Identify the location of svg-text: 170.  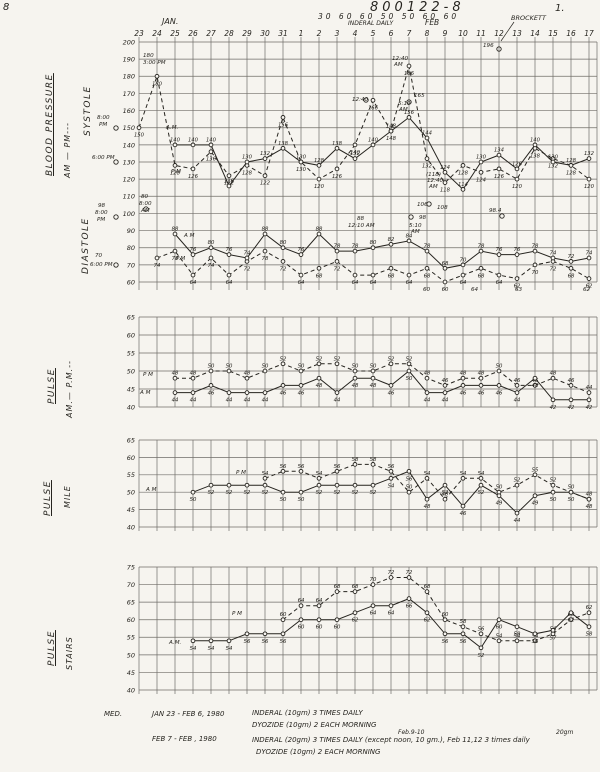
(129, 94).